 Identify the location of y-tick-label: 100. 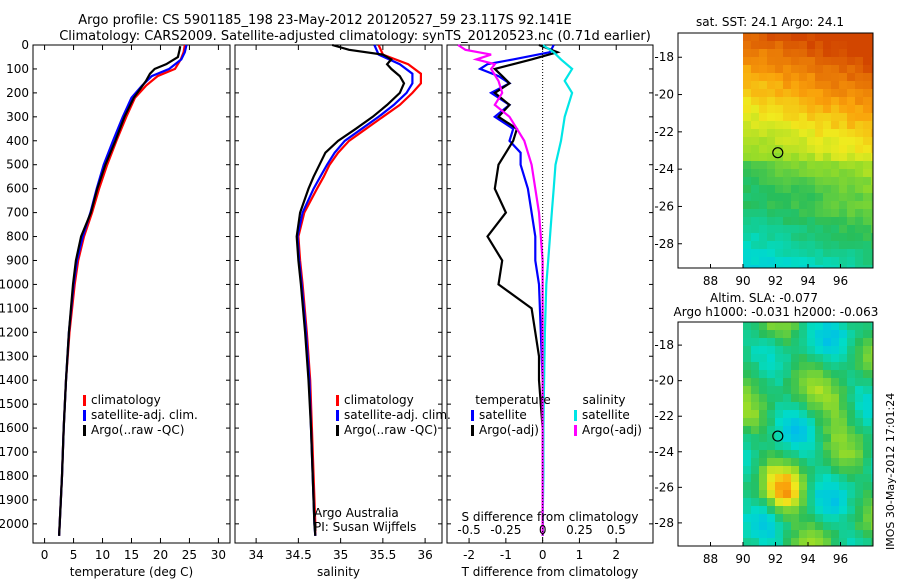
(17, 69).